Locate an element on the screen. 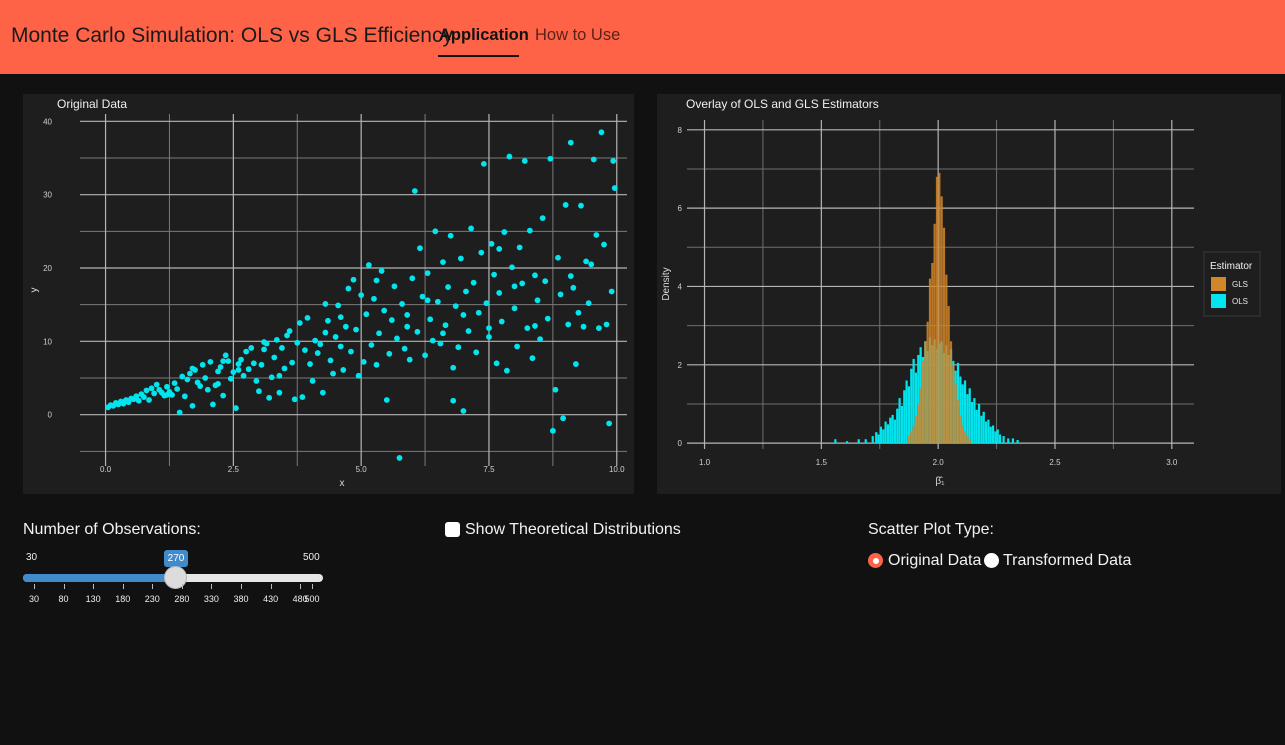 This screenshot has height=745, width=1285. scatter-title: Original Data is located at coordinates (92, 104).